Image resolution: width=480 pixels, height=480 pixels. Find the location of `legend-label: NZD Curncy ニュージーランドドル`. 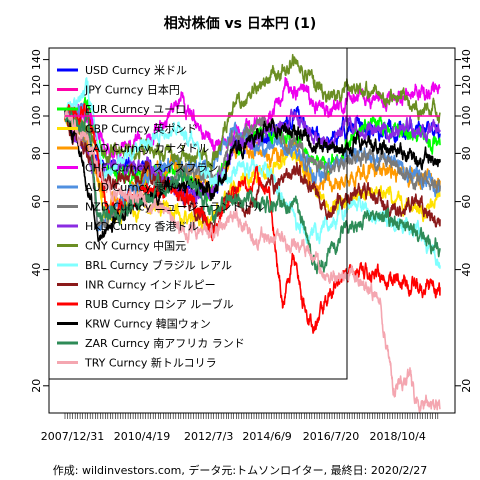

legend-label: NZD Curncy ニュージーランドドル is located at coordinates (175, 207).